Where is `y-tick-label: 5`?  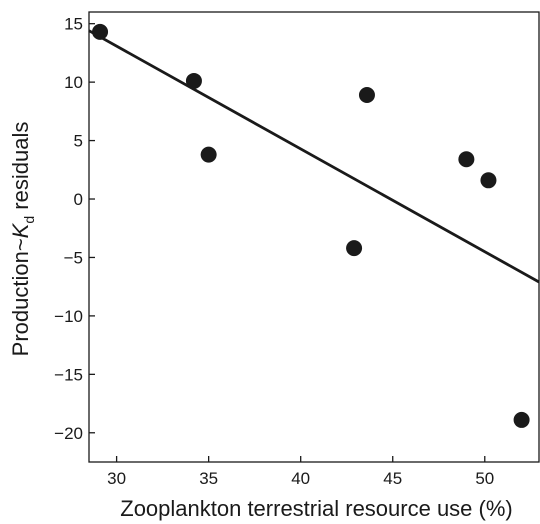 y-tick-label: 5 is located at coordinates (78, 141).